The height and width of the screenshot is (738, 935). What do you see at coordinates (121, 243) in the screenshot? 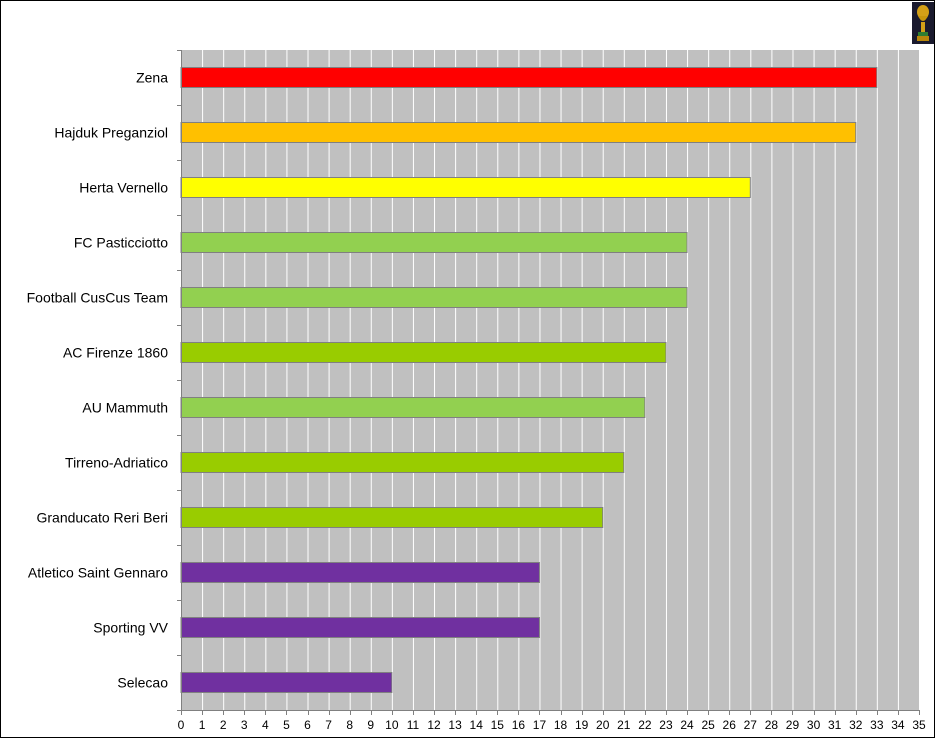
I see `category-label: FC Pasticciotto` at bounding box center [121, 243].